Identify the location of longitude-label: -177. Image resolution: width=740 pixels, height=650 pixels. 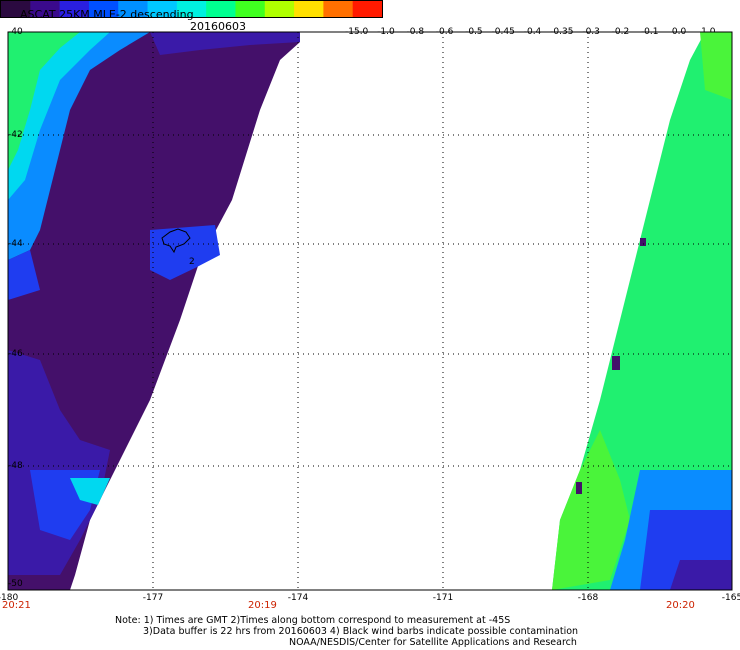
(153, 598).